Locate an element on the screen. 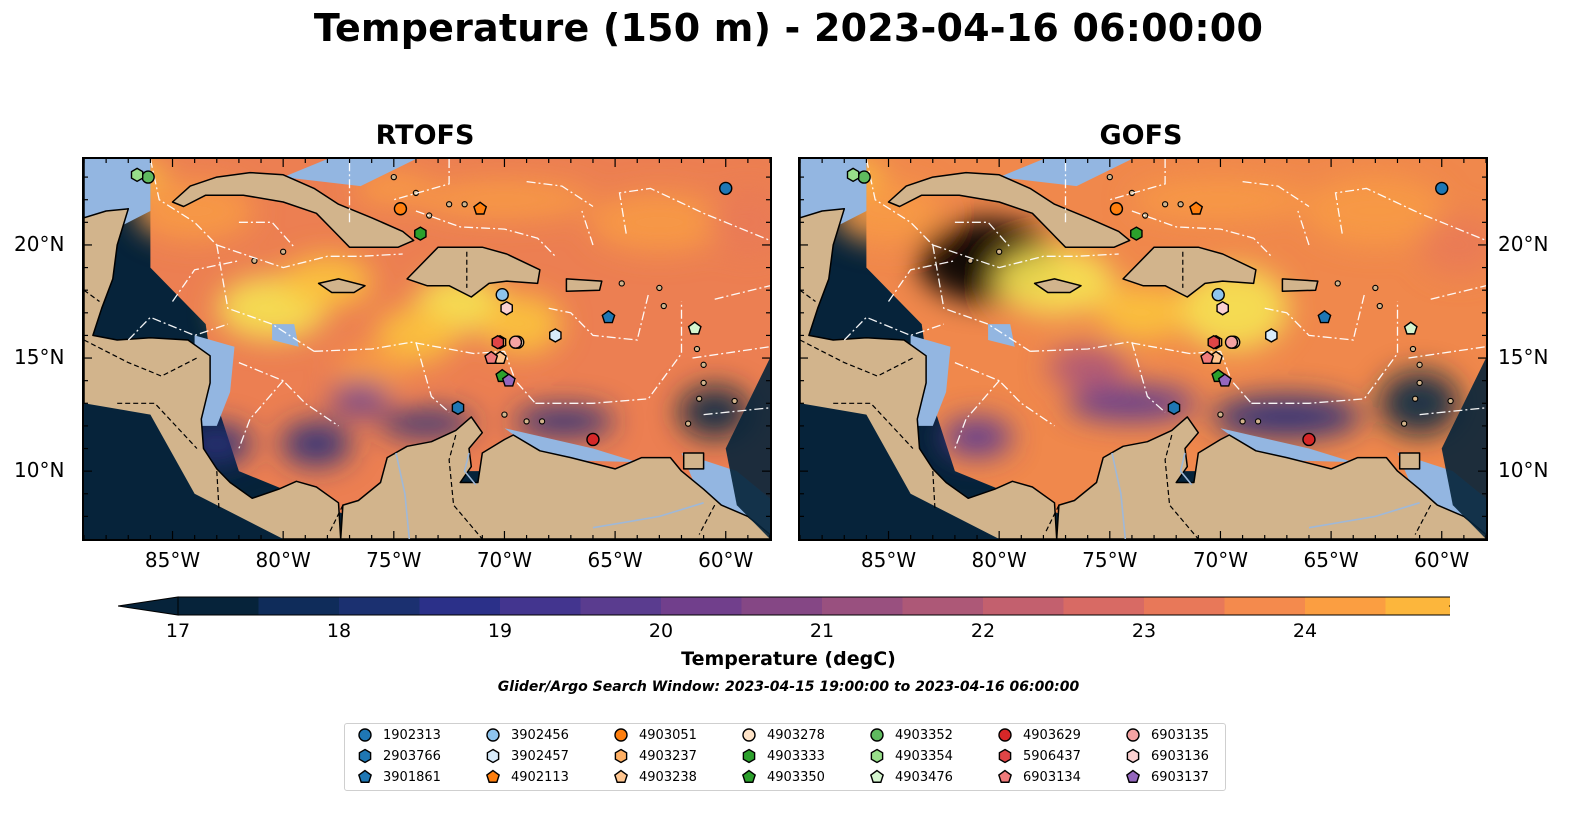 The width and height of the screenshot is (1577, 827). lon-tick-label: 60°W is located at coordinates (1442, 560).